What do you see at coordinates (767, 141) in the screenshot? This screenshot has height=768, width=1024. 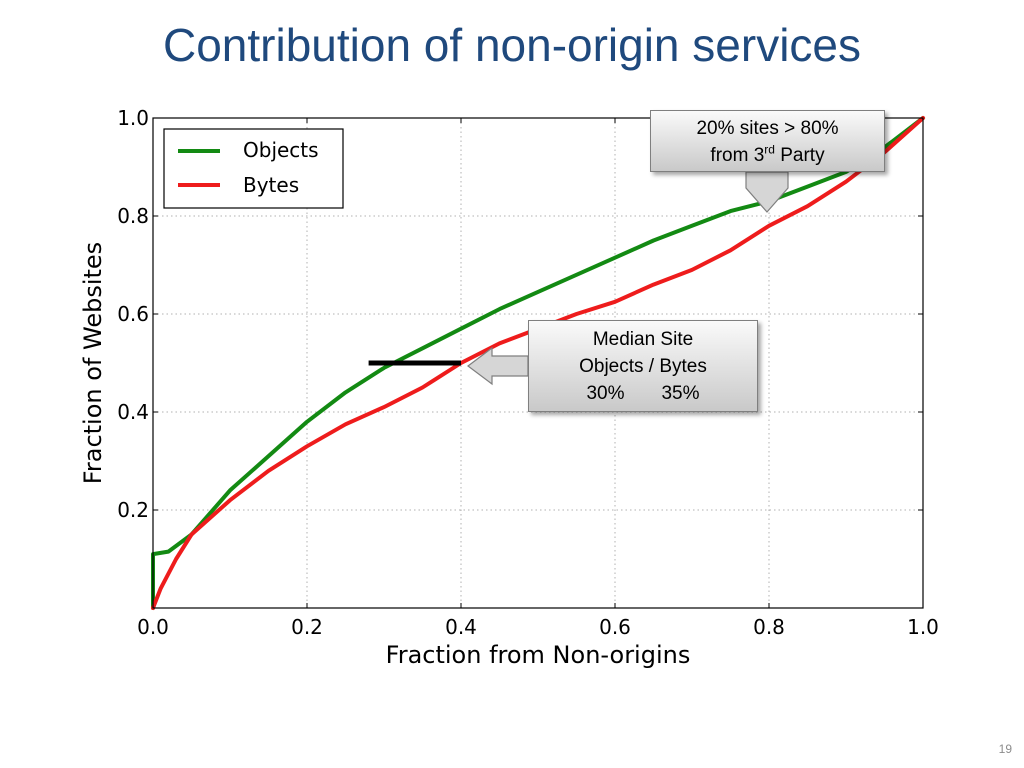 I see `third-party-callout: 20% sites > 80% from 3rd Party` at bounding box center [767, 141].